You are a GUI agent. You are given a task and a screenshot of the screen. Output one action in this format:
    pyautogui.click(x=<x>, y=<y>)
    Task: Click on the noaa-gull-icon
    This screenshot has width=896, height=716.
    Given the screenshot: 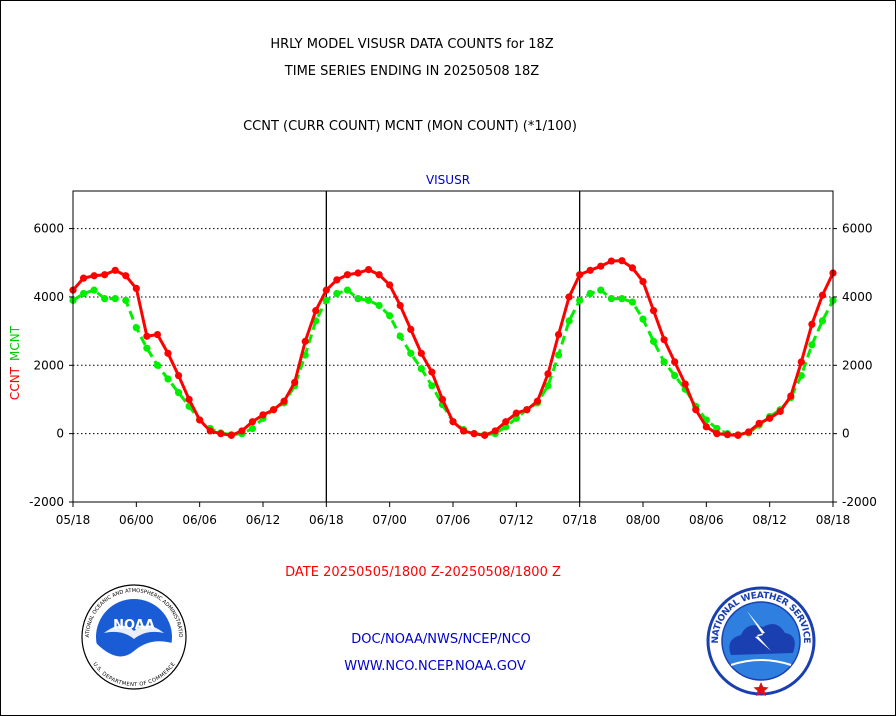 What is the action you would take?
    pyautogui.click(x=134, y=632)
    